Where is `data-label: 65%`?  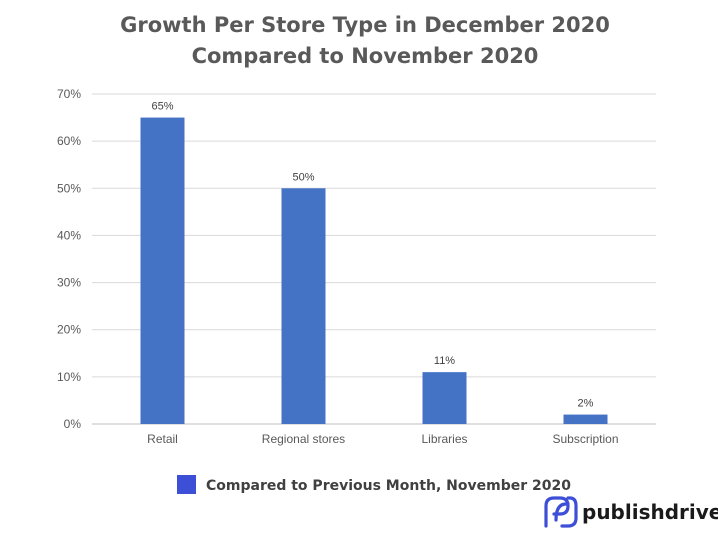 data-label: 65% is located at coordinates (162, 107).